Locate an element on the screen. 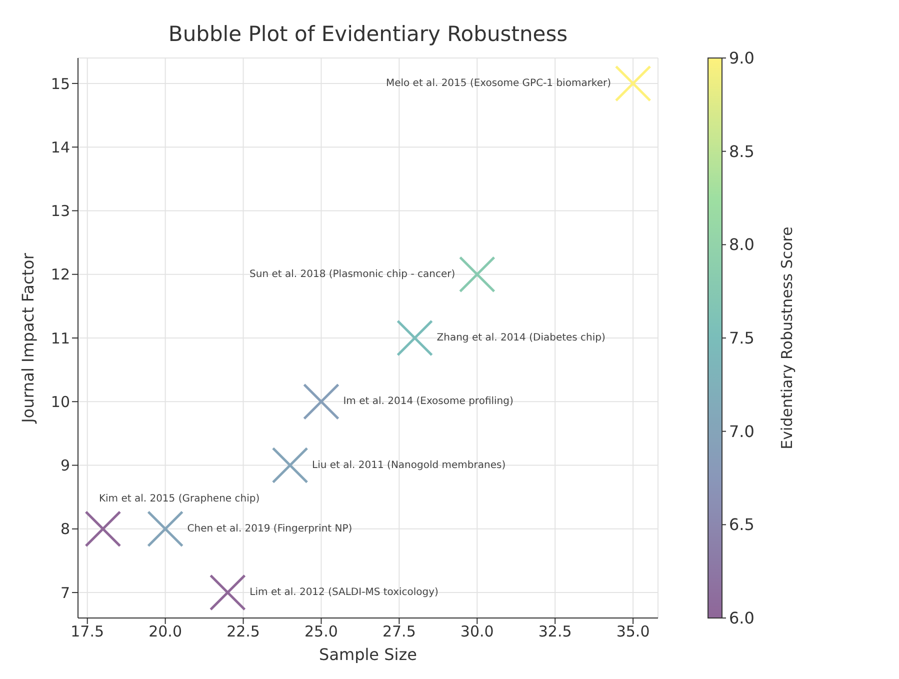 This screenshot has width=899, height=679. y-tick-label: 12 is located at coordinates (60, 275).